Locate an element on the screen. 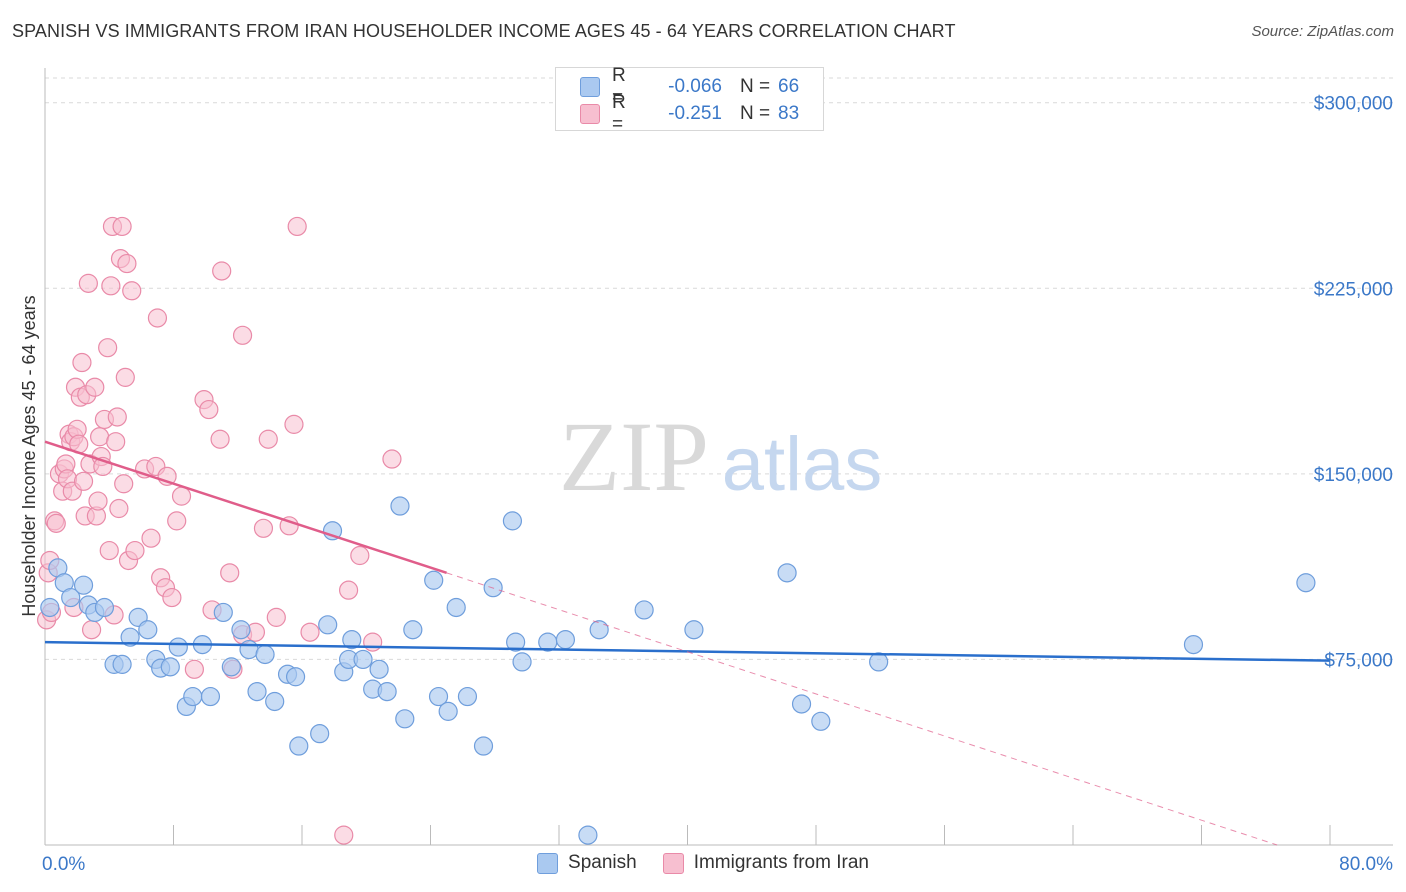 The width and height of the screenshot is (1406, 892). legend-row-spanish: R = -0.066 N = 66 is located at coordinates (690, 86).